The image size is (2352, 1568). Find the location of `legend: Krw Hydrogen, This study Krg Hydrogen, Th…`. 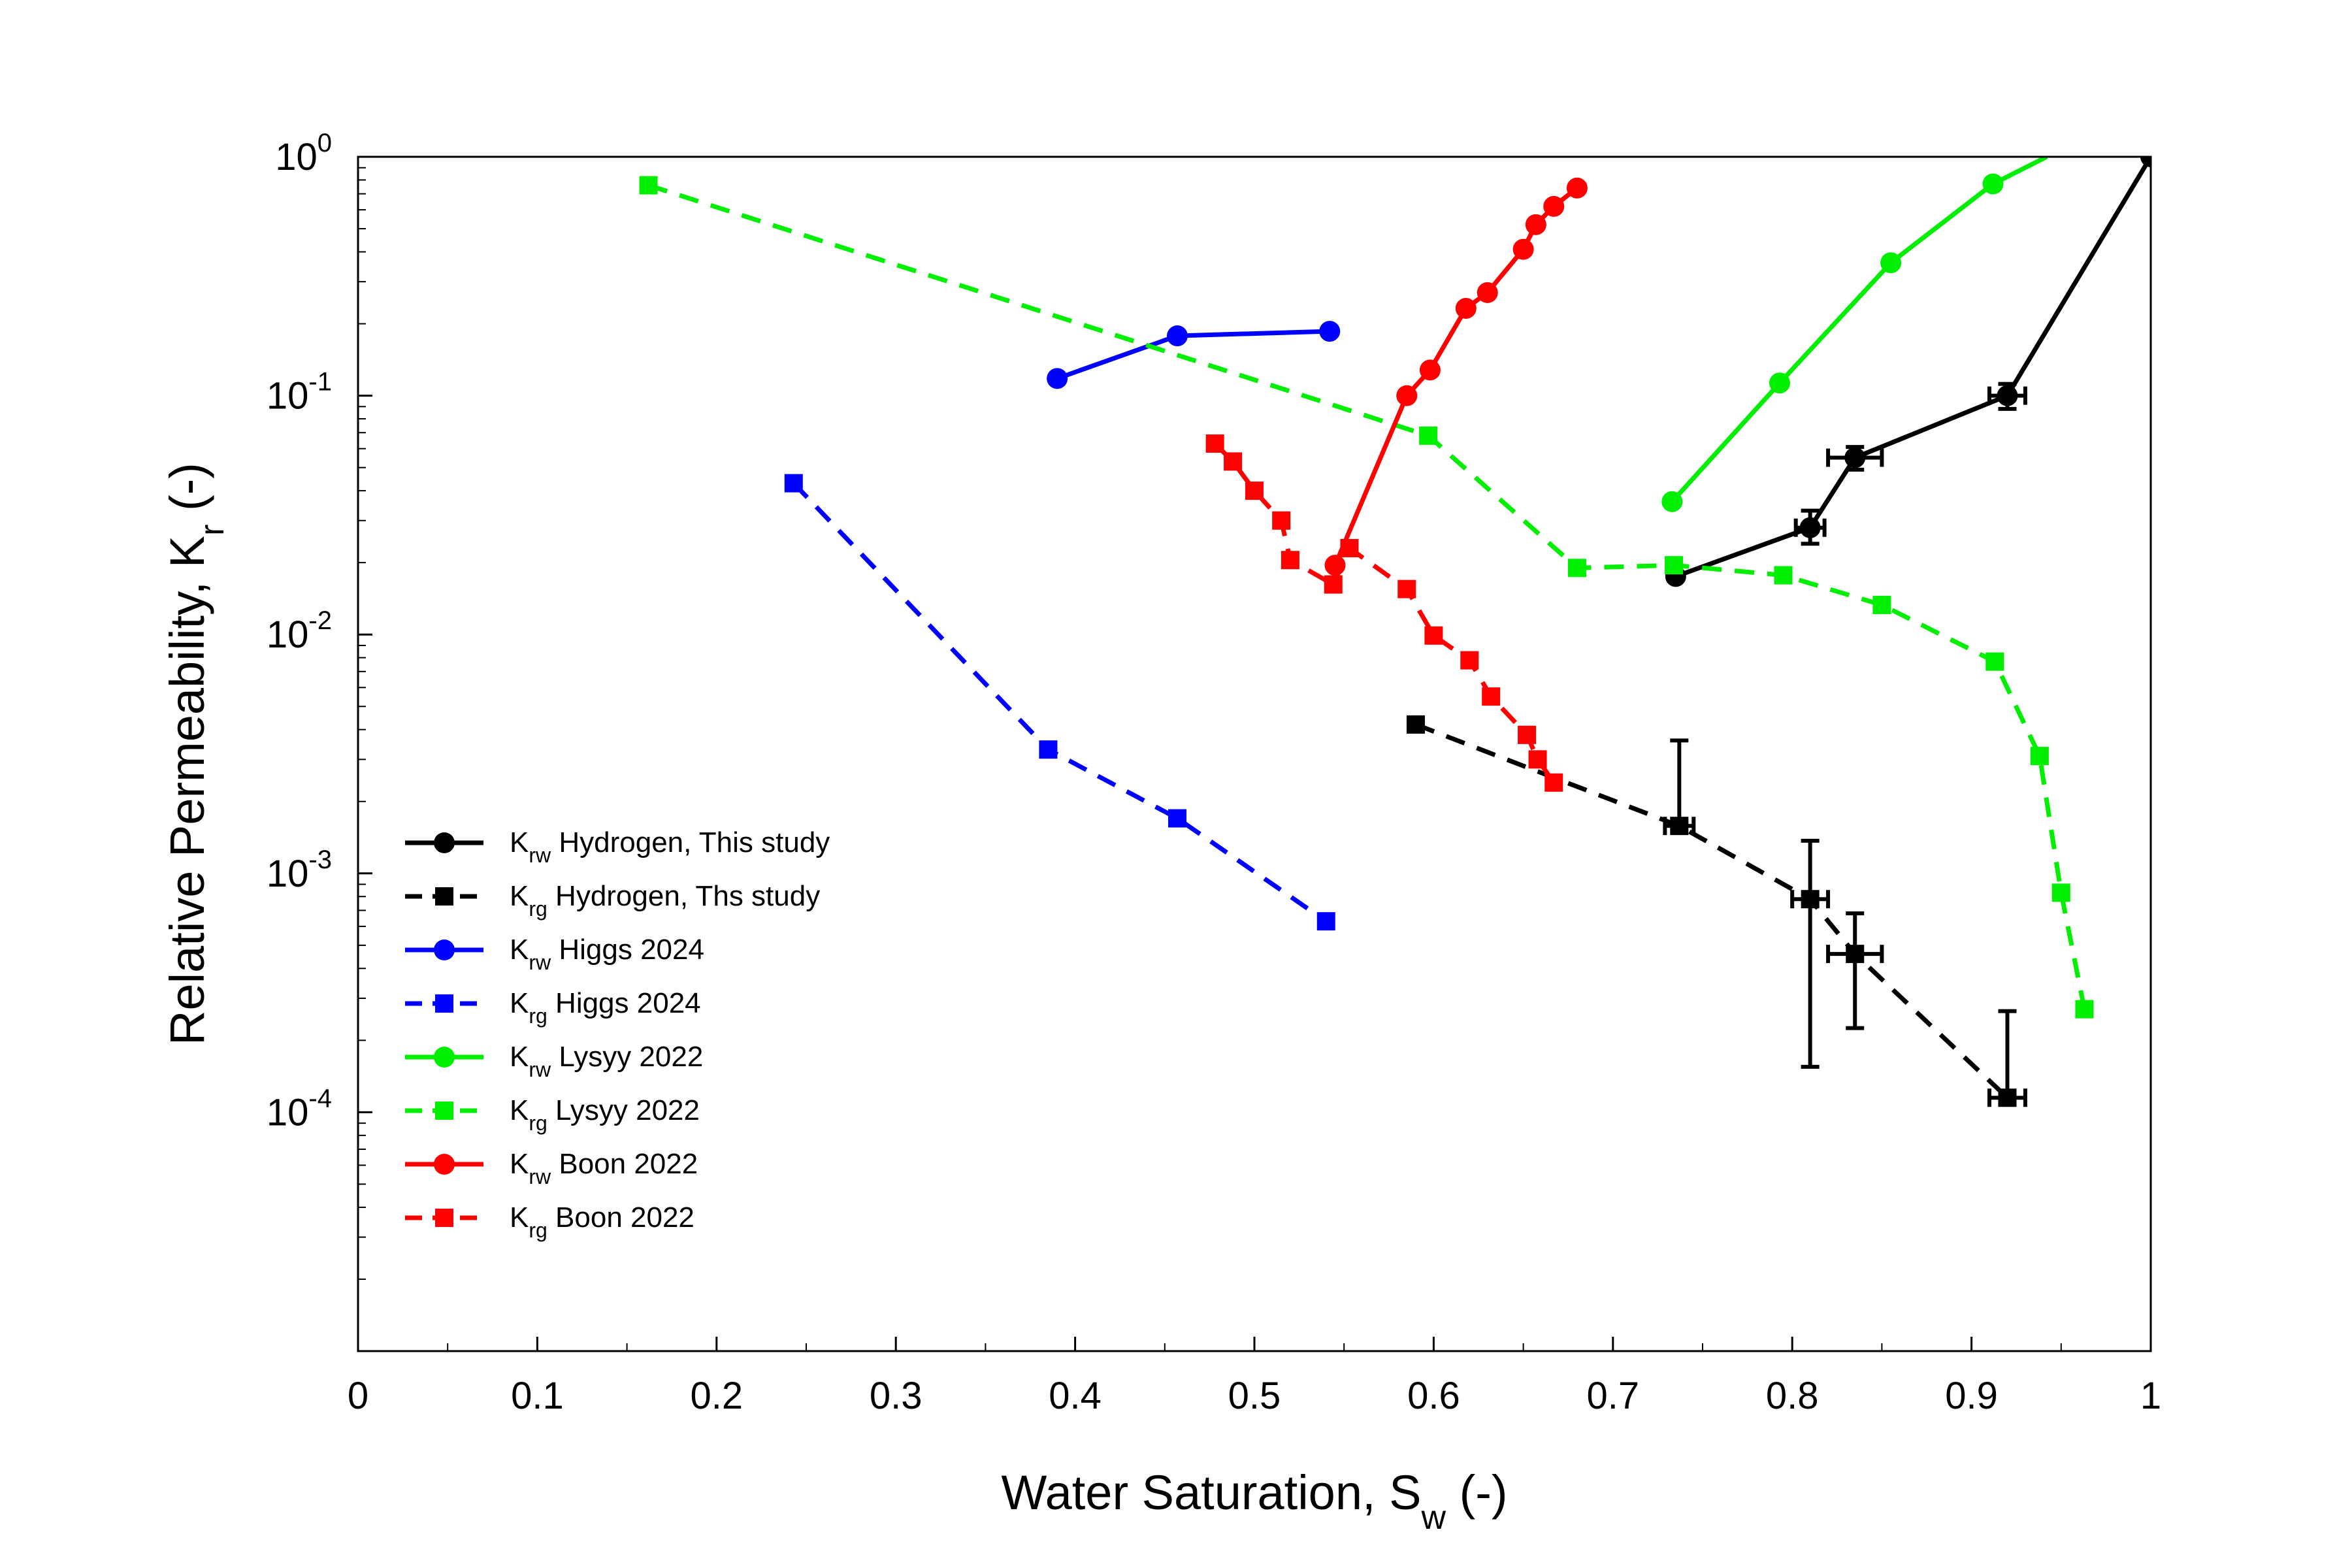

legend: Krw Hydrogen, This study Krg Hydrogen, Th… is located at coordinates (617, 1034).